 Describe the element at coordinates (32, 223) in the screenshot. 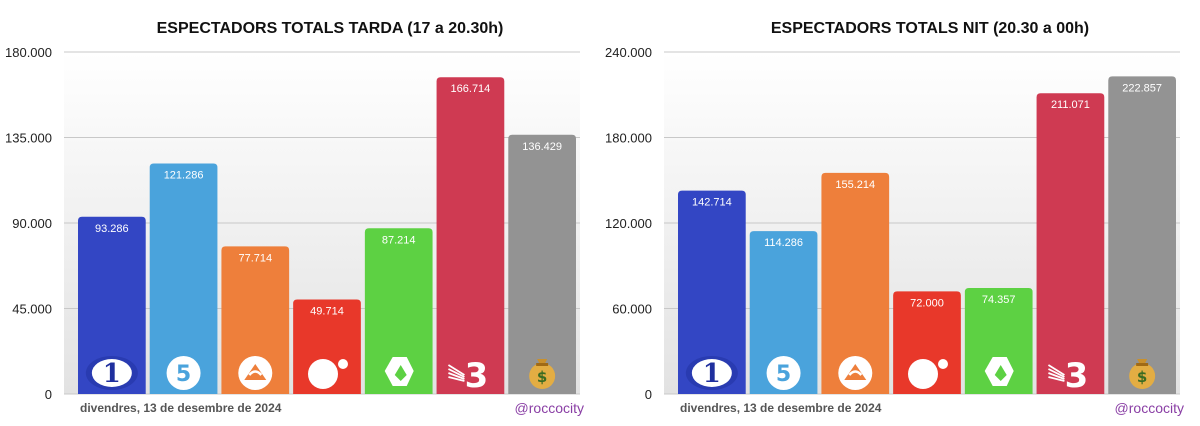

I see `y-tick-label: 90.000` at that location.